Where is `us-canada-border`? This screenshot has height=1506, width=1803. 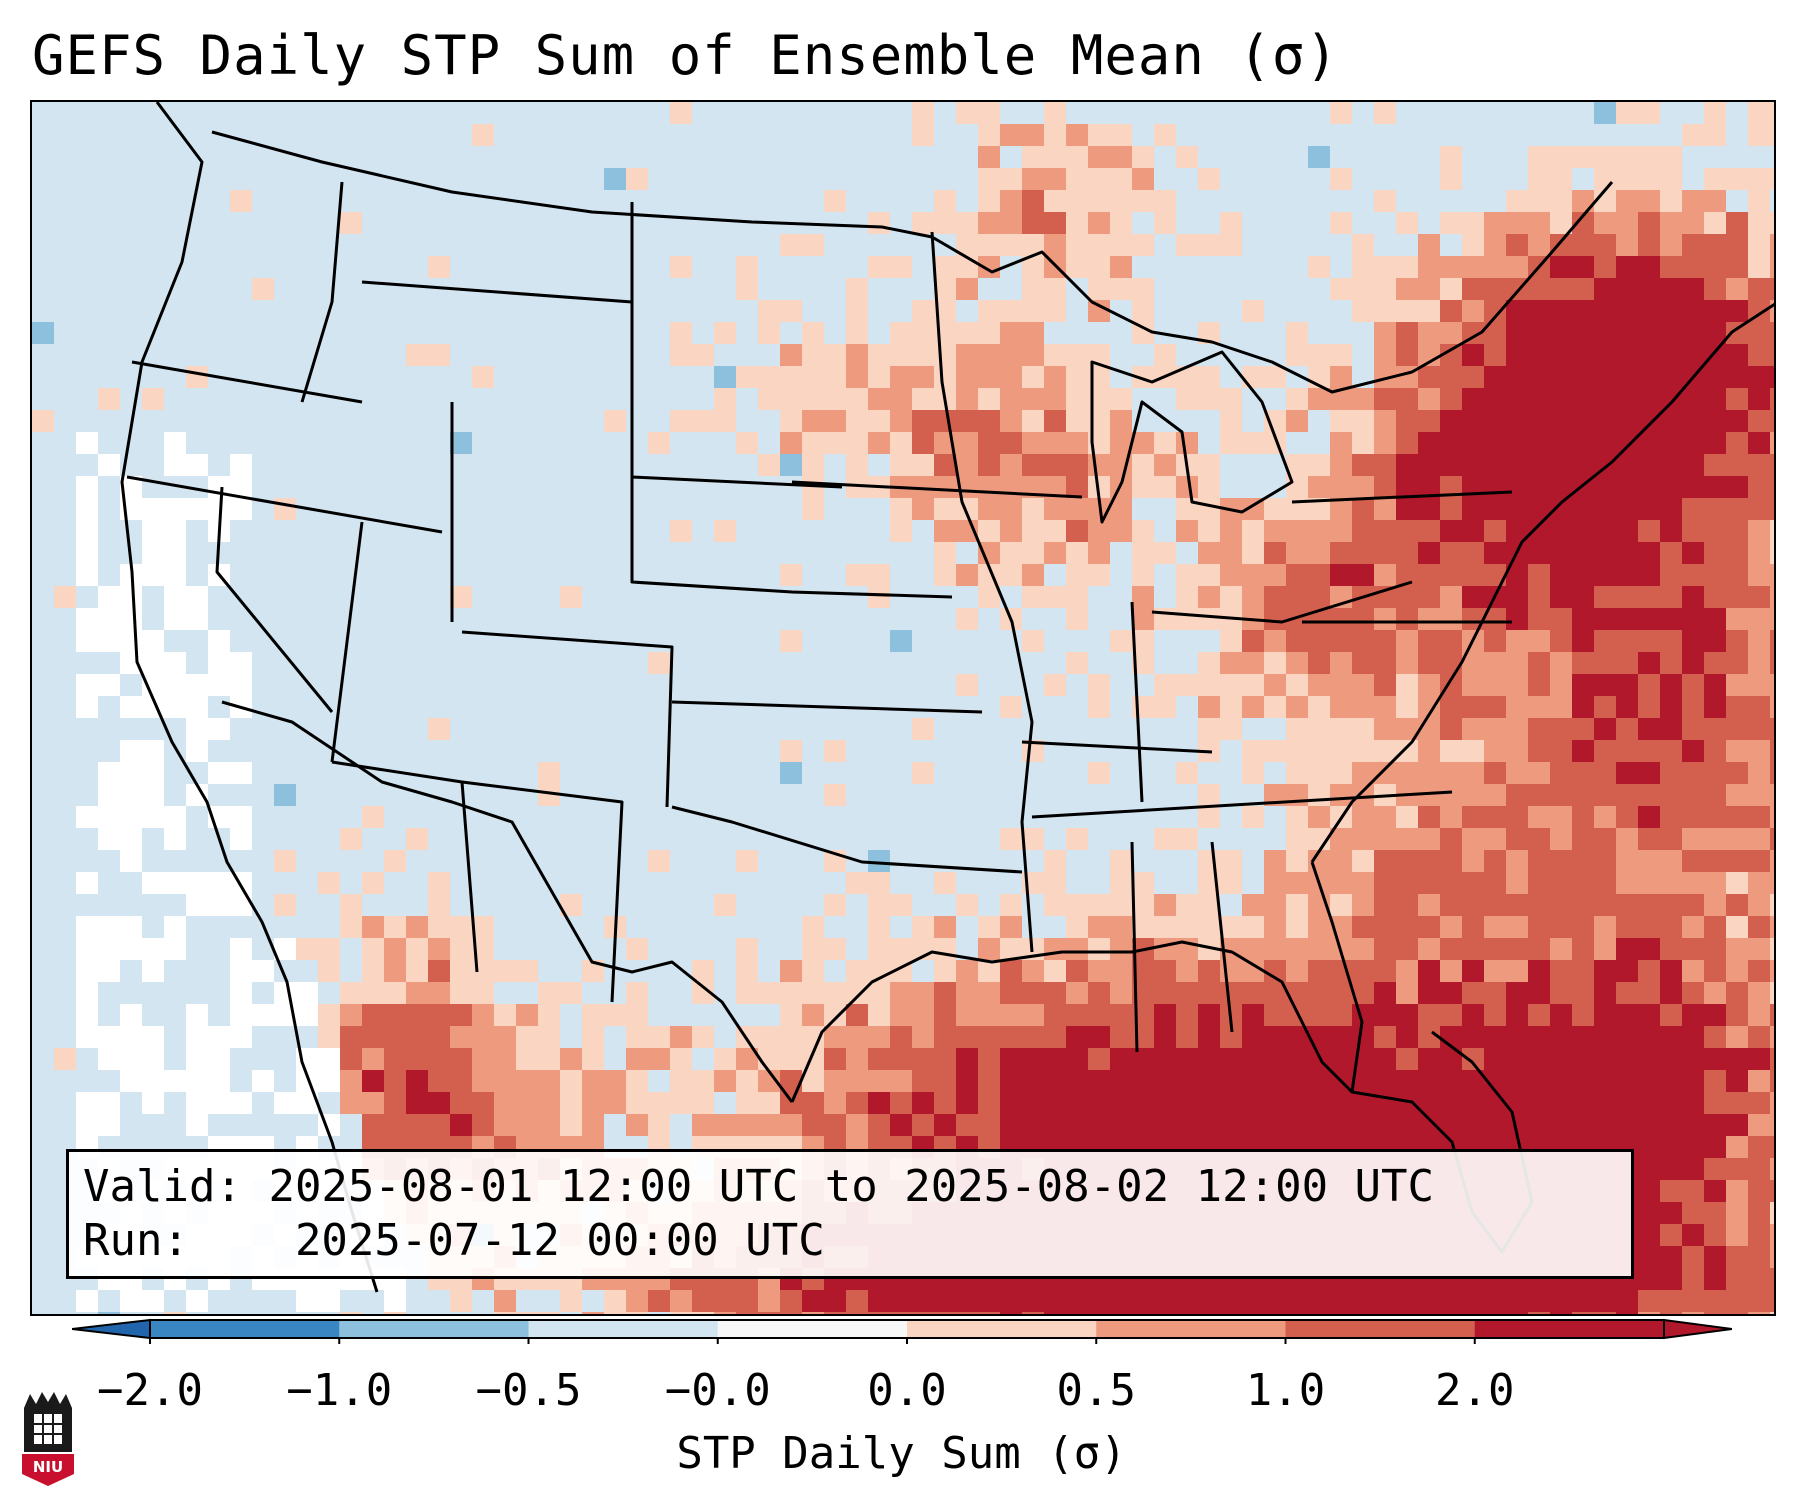 us-canada-border is located at coordinates (912, 262).